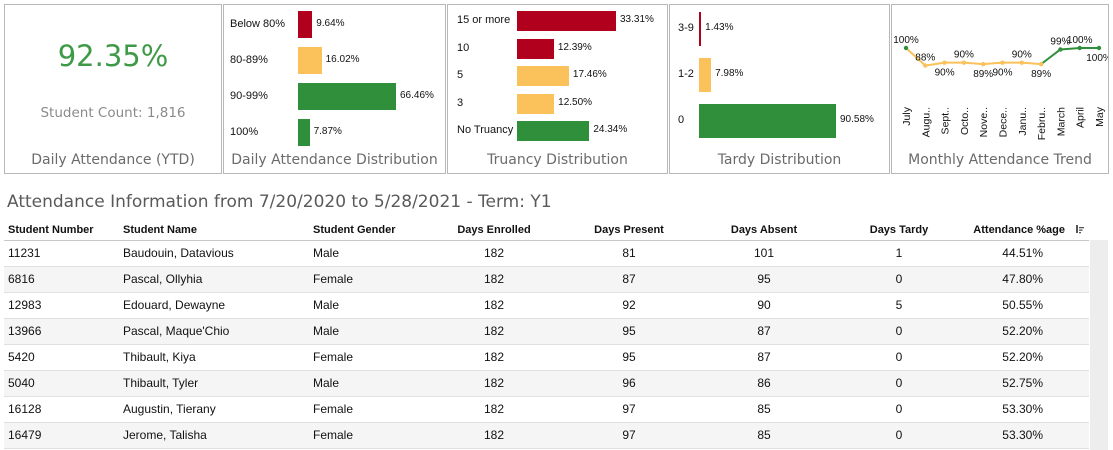 The width and height of the screenshot is (1113, 450). I want to click on days-present-cell: 92, so click(629, 305).